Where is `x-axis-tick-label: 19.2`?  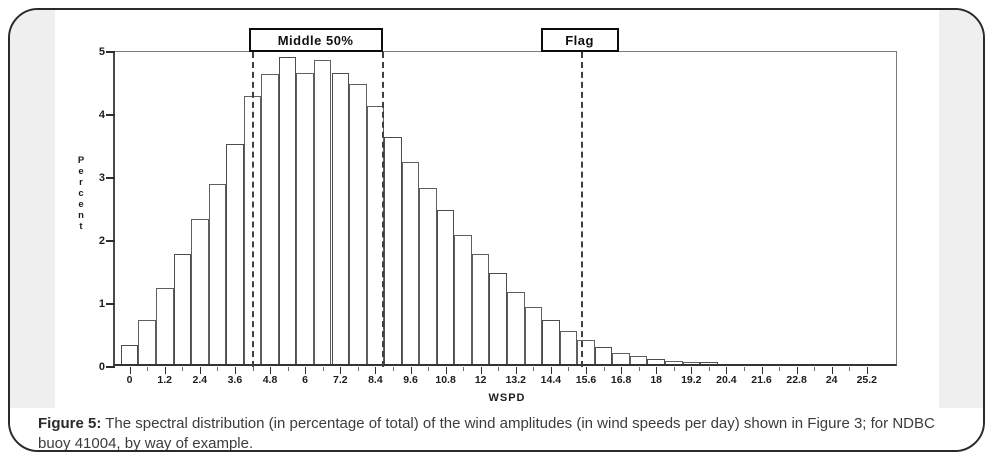
x-axis-tick-label: 19.2 is located at coordinates (691, 380).